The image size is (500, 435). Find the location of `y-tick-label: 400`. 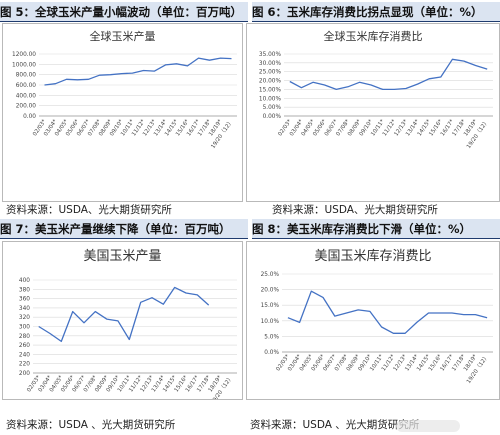

y-tick-label: 400 is located at coordinates (24, 281).